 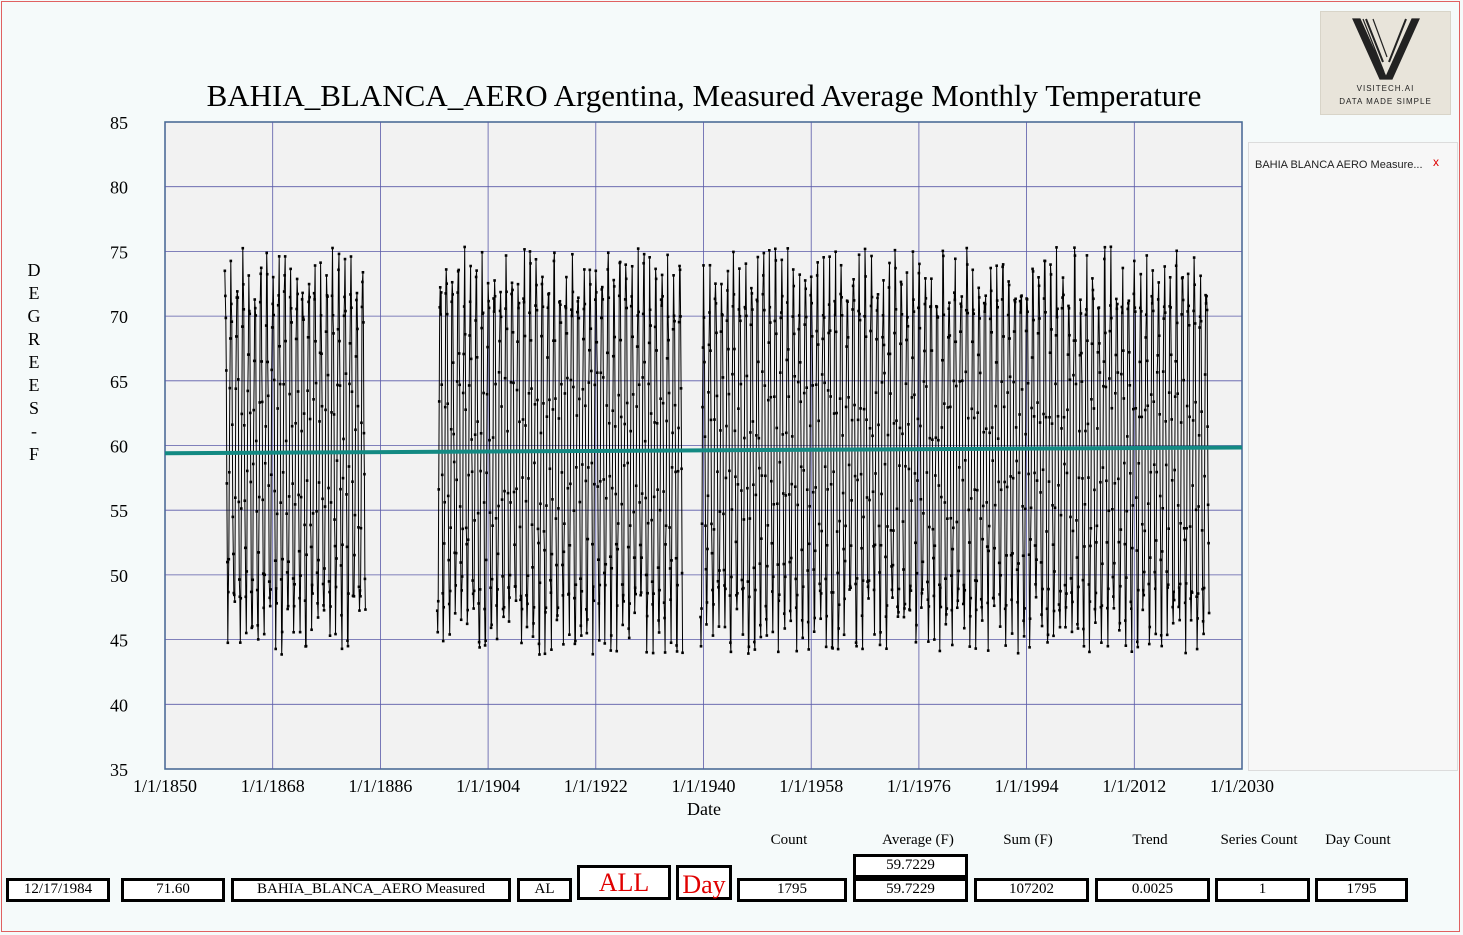 What do you see at coordinates (371, 890) in the screenshot?
I see `series-name-field: BAHIA_BLANCA_AERO Measured` at bounding box center [371, 890].